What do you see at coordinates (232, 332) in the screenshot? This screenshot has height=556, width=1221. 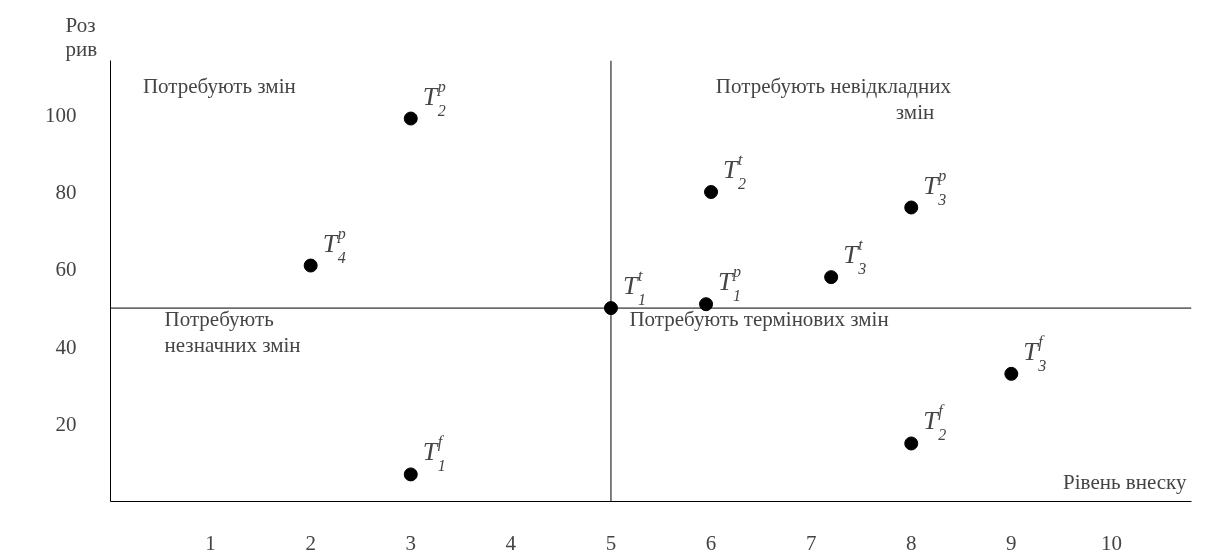 I see `annotation: Потребують незначних змін` at bounding box center [232, 332].